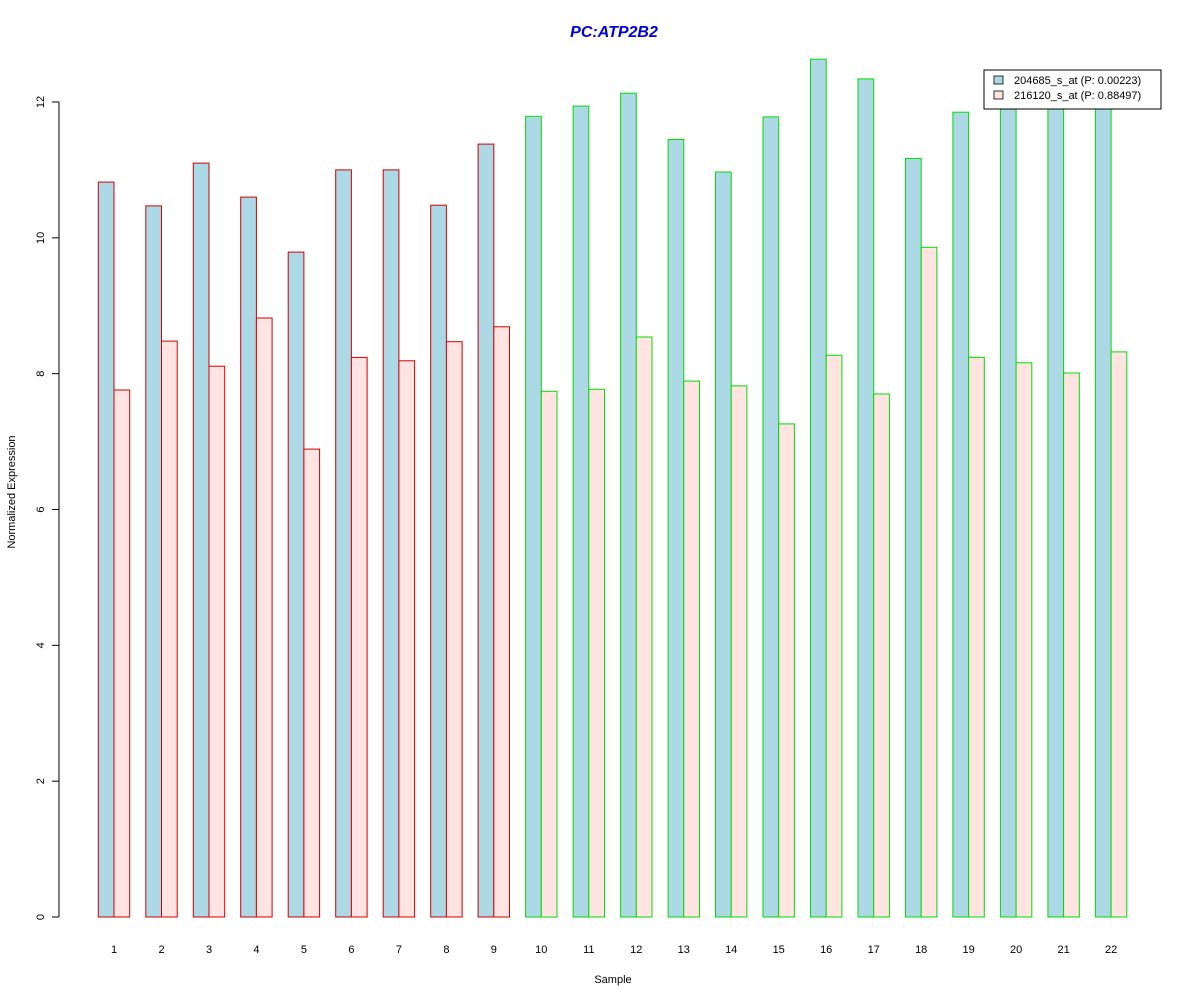 Image resolution: width=1200 pixels, height=1000 pixels. Describe the element at coordinates (256, 950) in the screenshot. I see `x-tick-label: 4` at that location.